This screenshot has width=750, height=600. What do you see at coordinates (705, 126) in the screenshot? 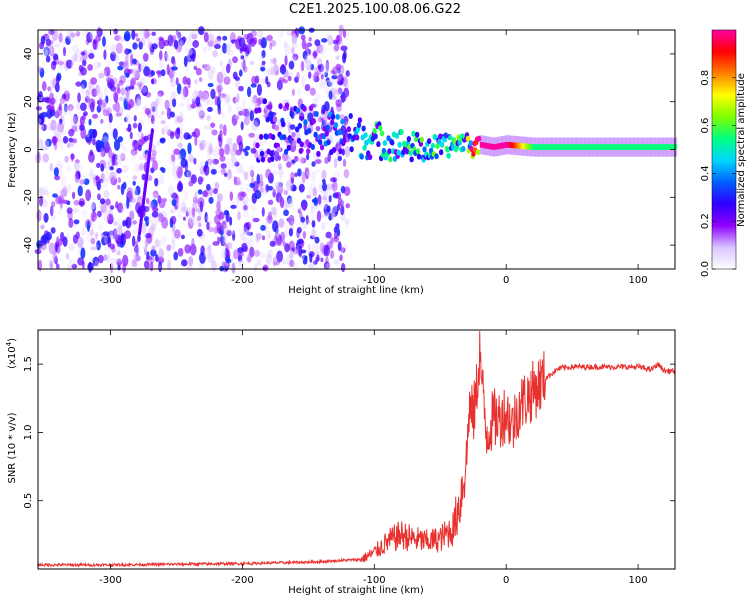
I see `colorbar-tick-label: 0.6` at bounding box center [705, 126].